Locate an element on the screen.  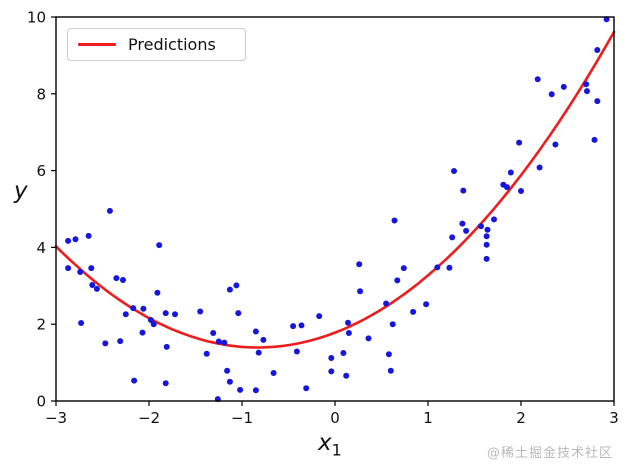
x-tick-label: 0 is located at coordinates (335, 418).